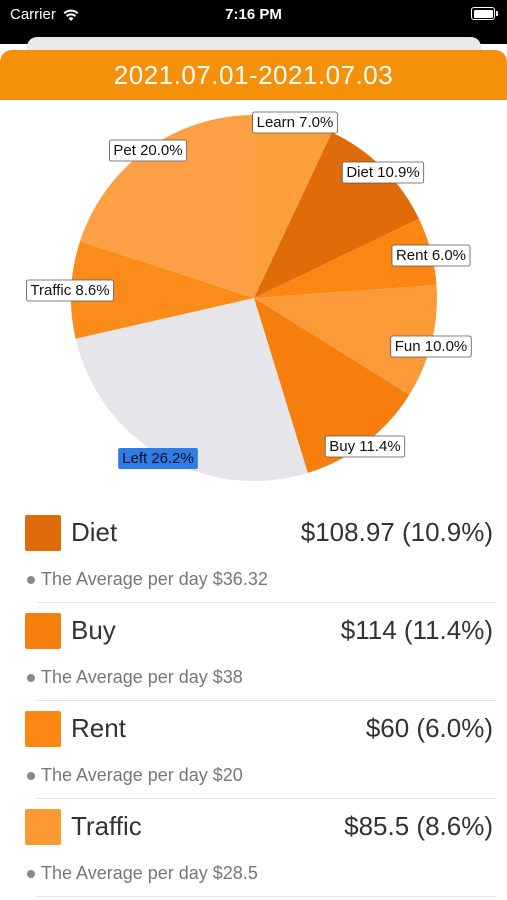  What do you see at coordinates (345, 258) in the screenshot?
I see `pie-slice-rent` at bounding box center [345, 258].